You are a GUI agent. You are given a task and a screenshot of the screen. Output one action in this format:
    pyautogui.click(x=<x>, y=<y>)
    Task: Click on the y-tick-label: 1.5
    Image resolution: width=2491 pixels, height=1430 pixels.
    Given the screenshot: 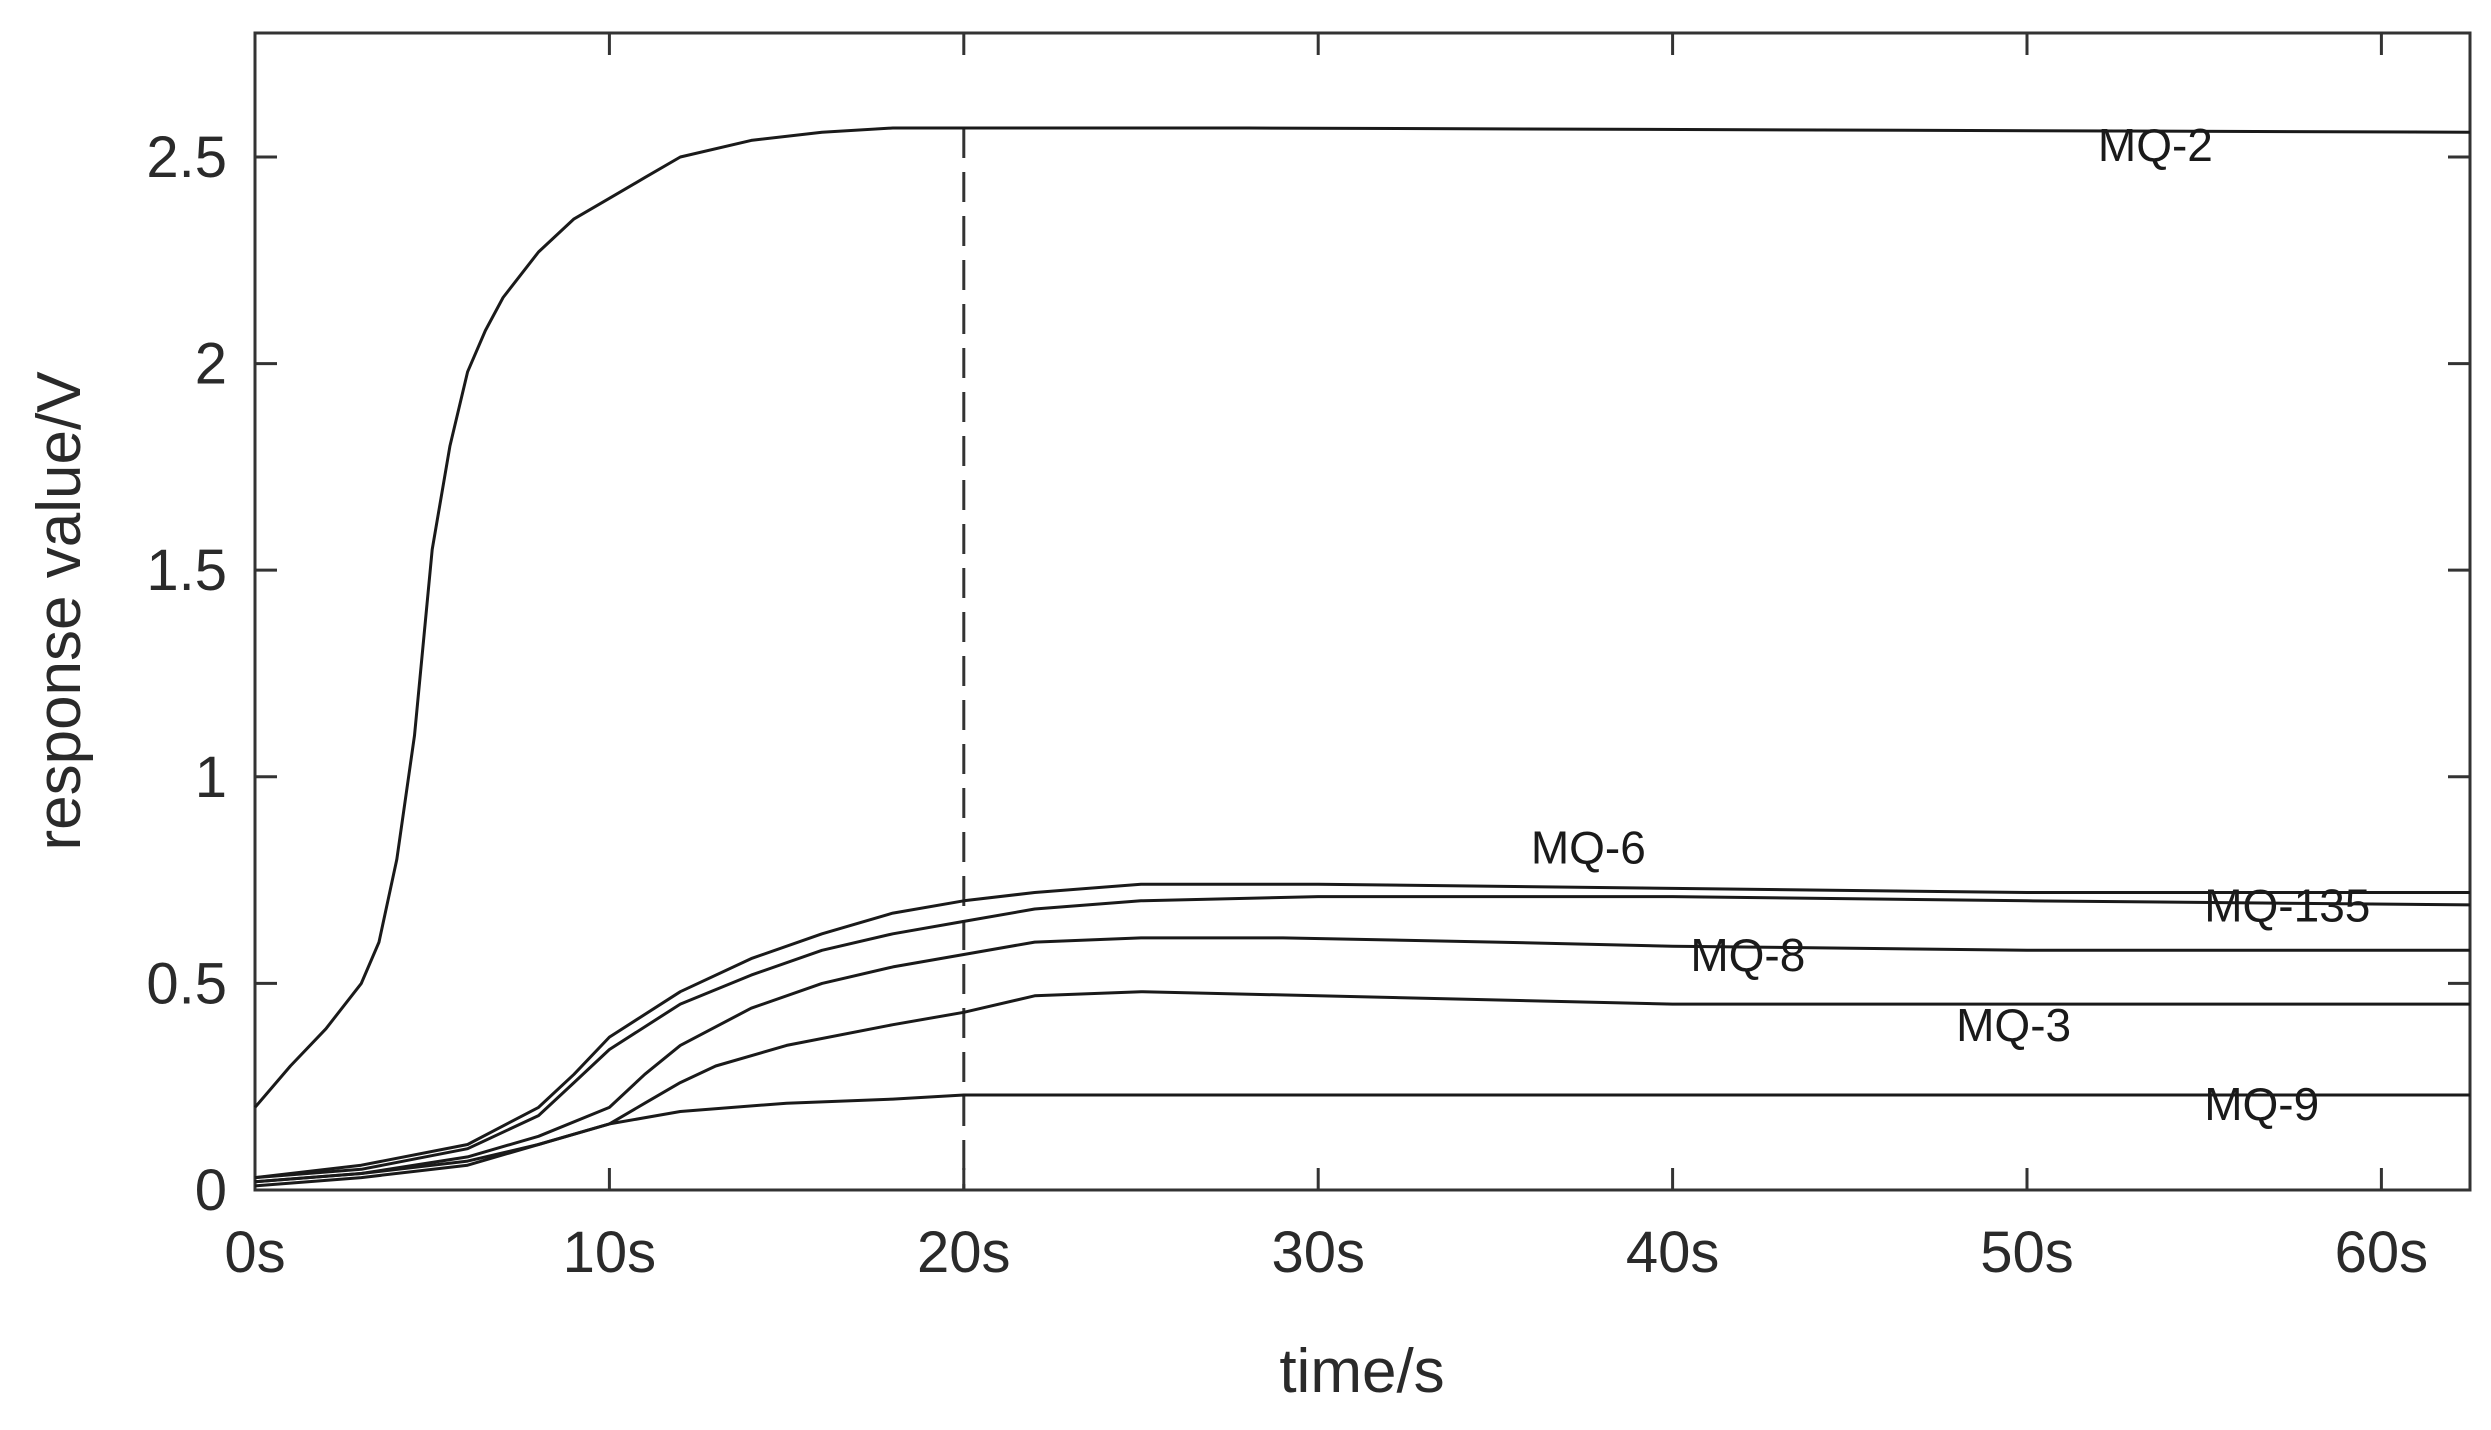 What is the action you would take?
    pyautogui.click(x=186, y=570)
    